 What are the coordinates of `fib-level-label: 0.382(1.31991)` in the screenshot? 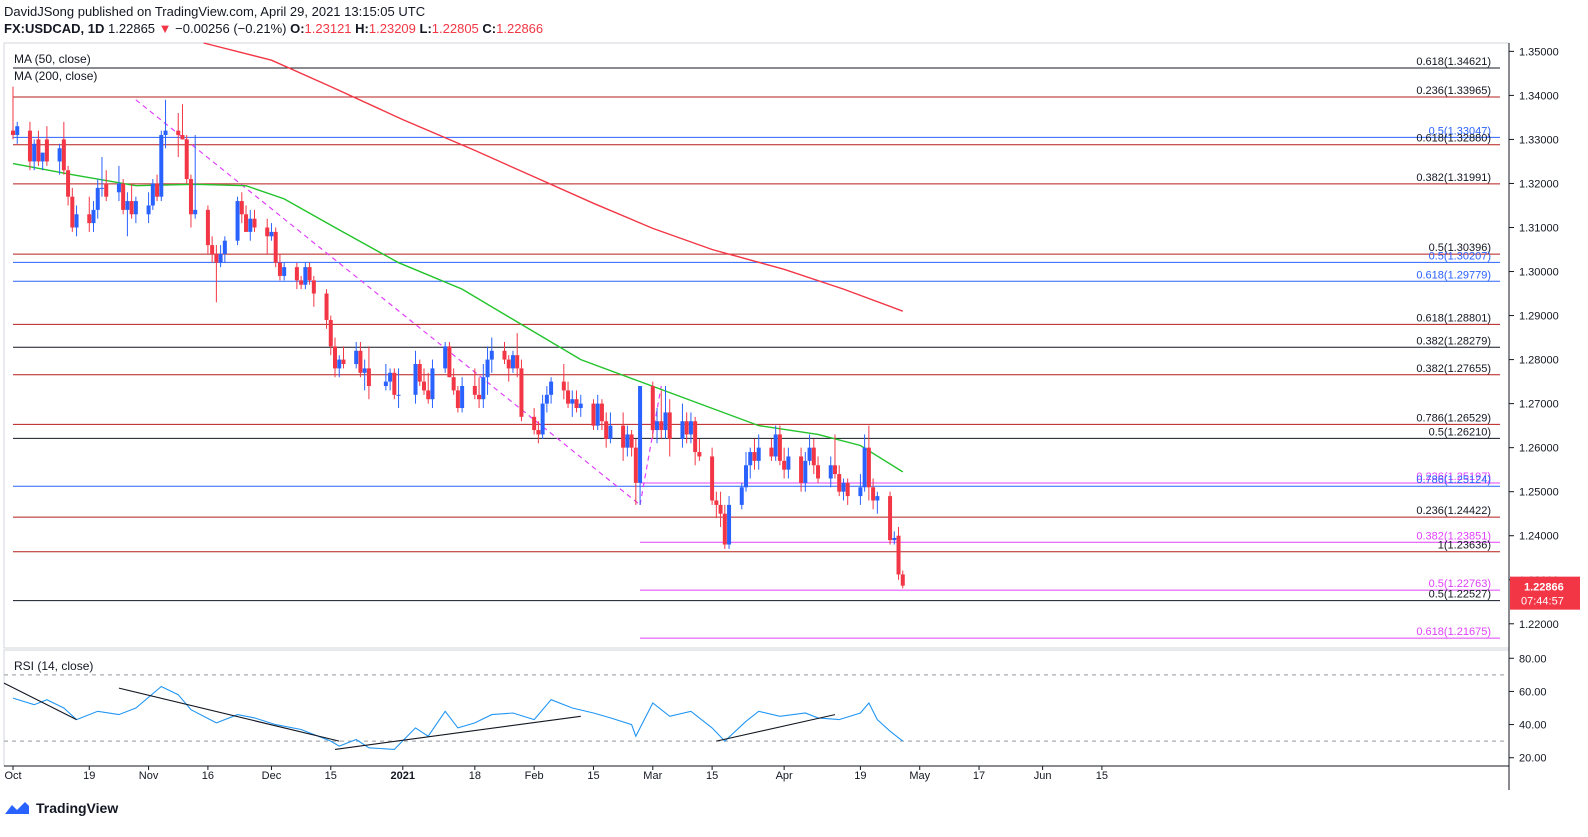 It's located at (1453, 178).